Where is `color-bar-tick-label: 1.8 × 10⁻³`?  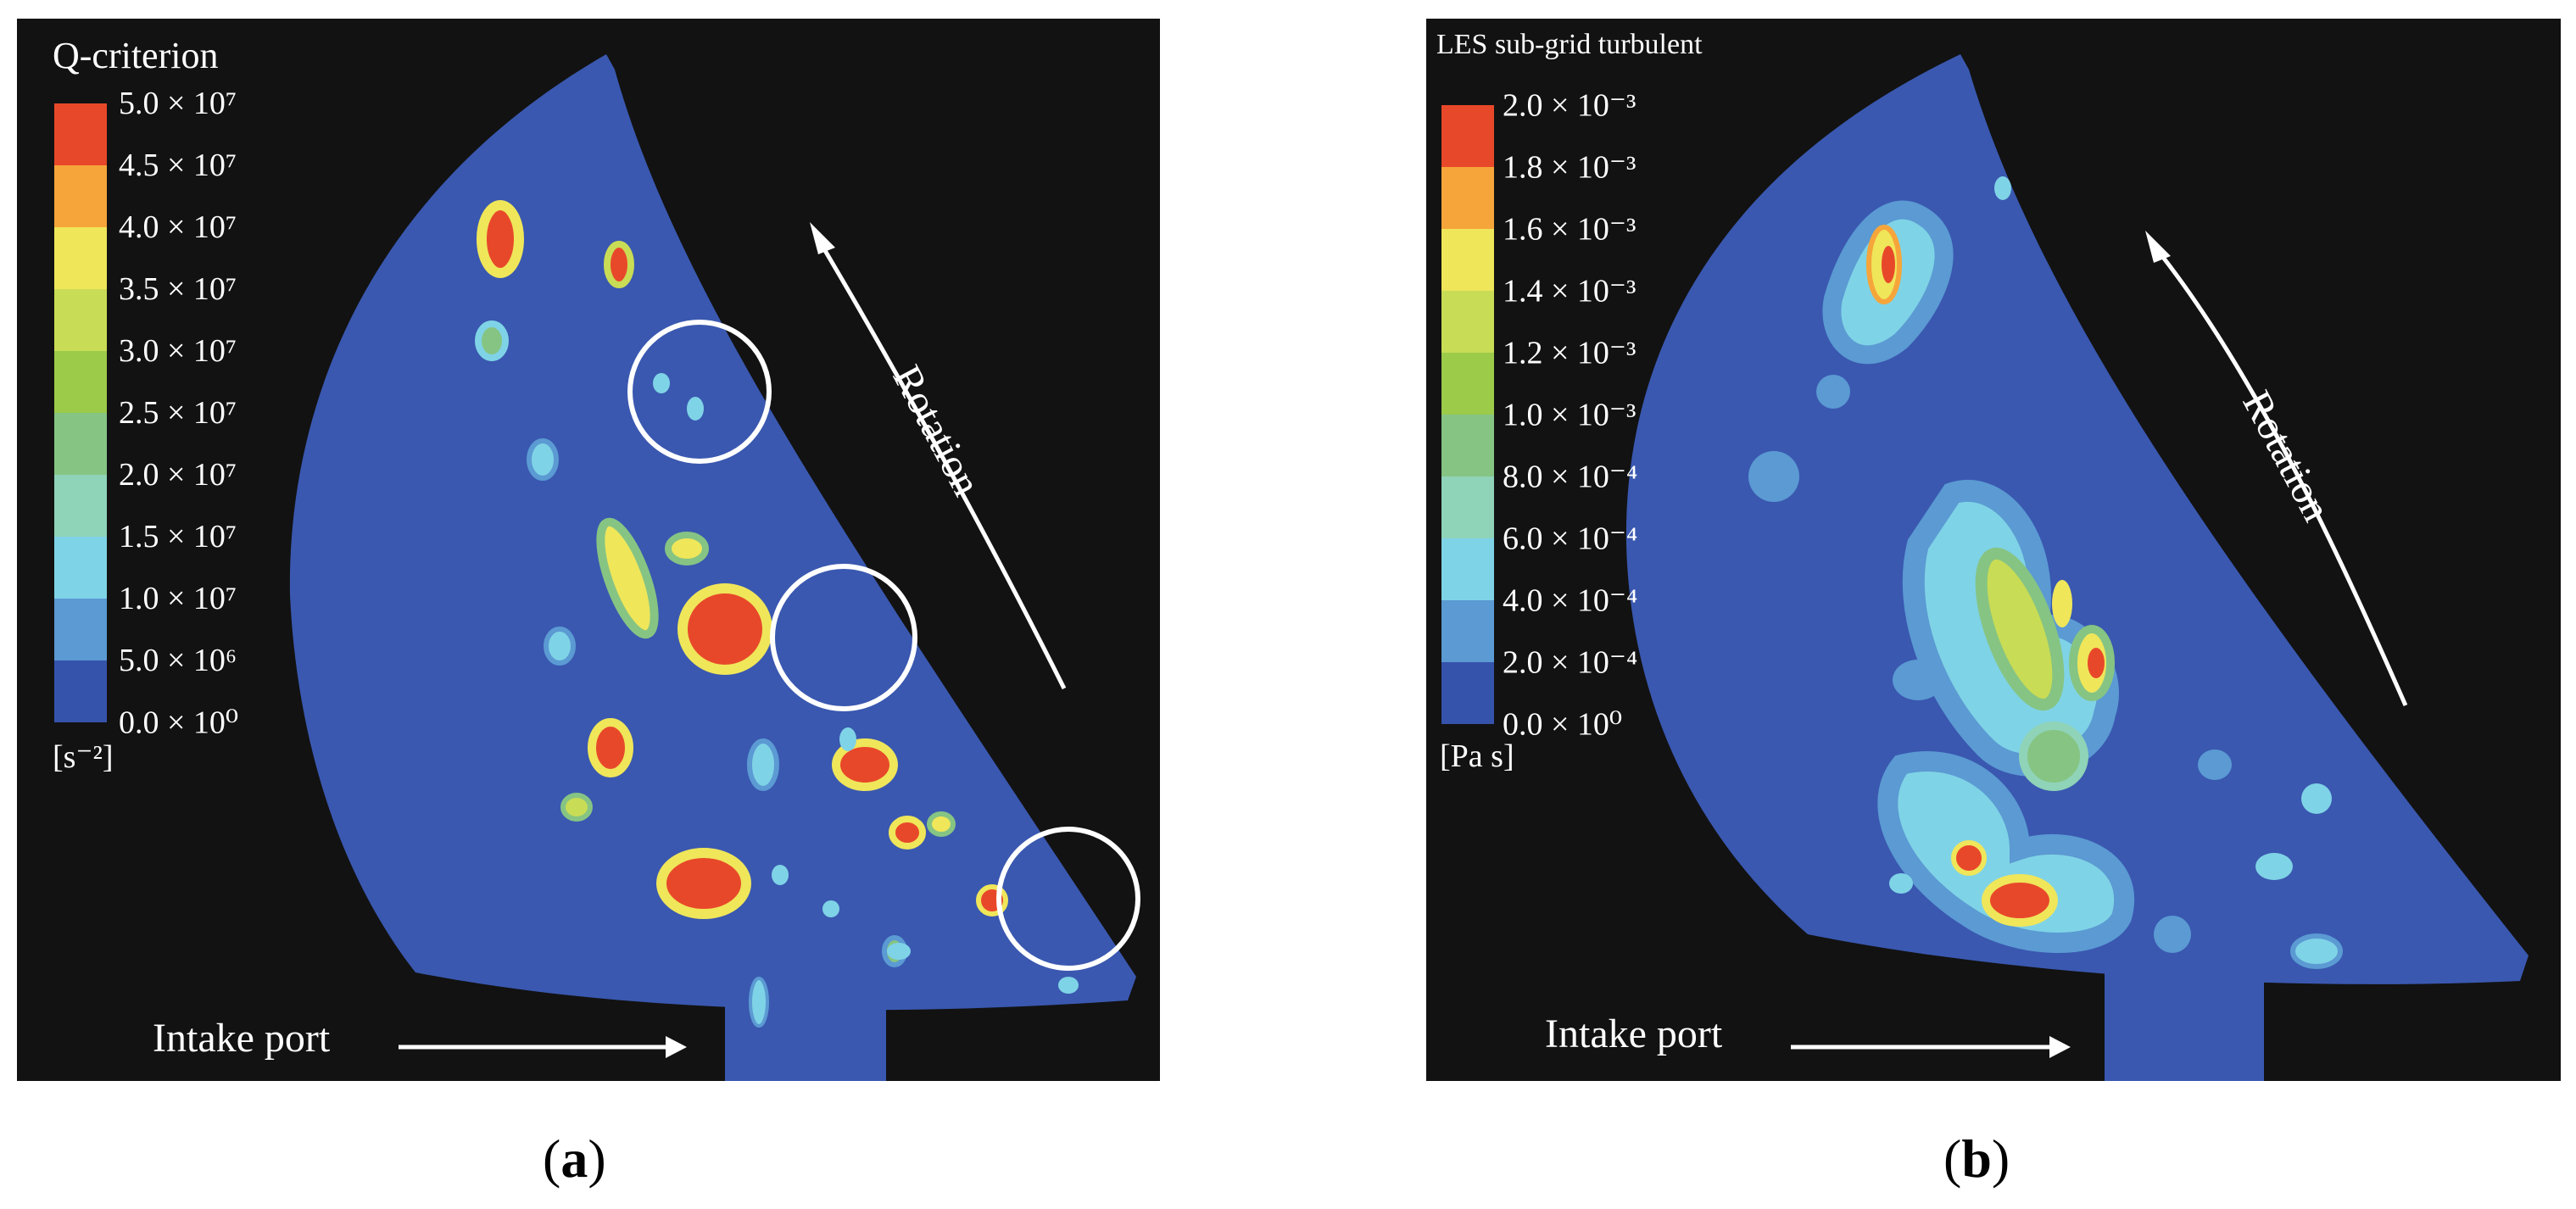
color-bar-tick-label: 1.8 × 10⁻³ is located at coordinates (1569, 167).